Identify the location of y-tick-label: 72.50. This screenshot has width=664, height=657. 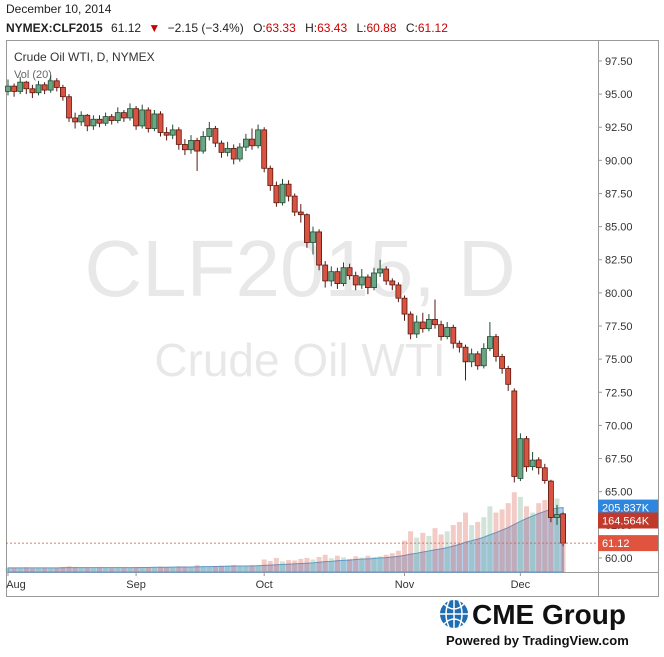
(619, 393).